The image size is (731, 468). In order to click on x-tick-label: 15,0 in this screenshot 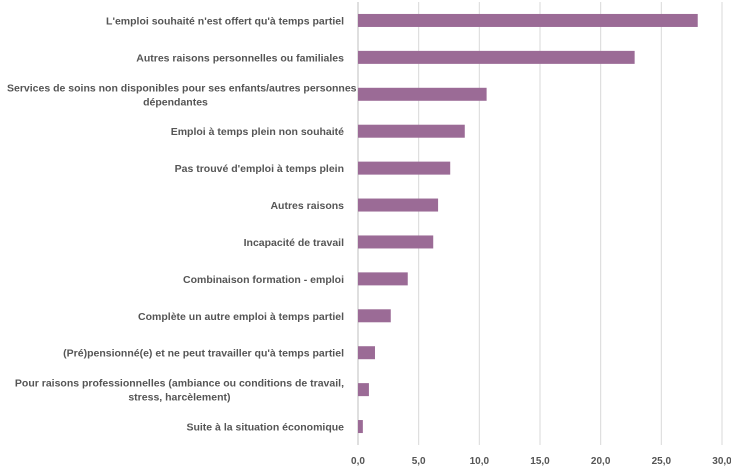, I will do `click(540, 461)`.